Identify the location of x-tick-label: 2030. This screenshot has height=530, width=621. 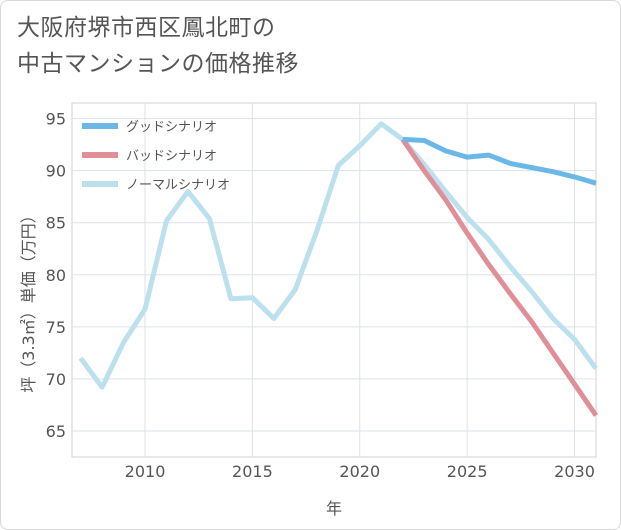
(574, 471).